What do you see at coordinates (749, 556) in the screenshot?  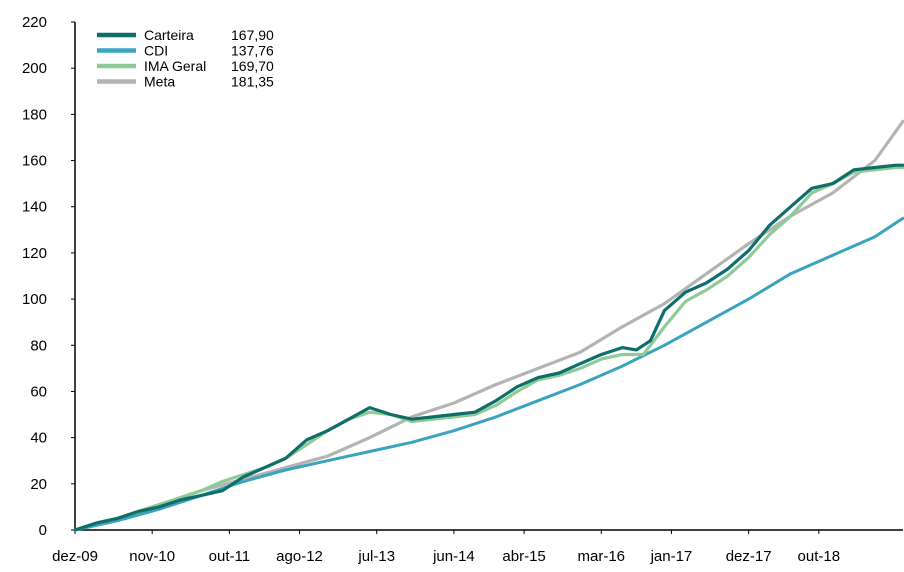 I see `x-tick-label: dez-17` at bounding box center [749, 556].